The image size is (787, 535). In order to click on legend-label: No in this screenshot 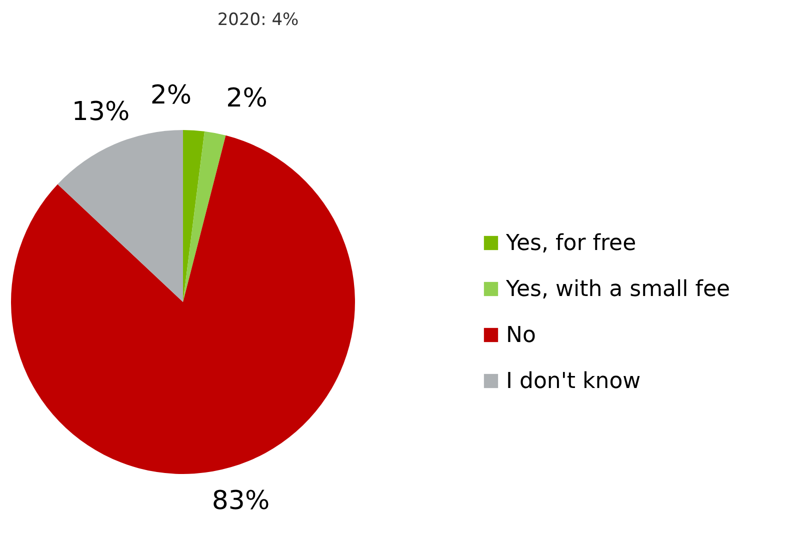, I will do `click(521, 335)`.